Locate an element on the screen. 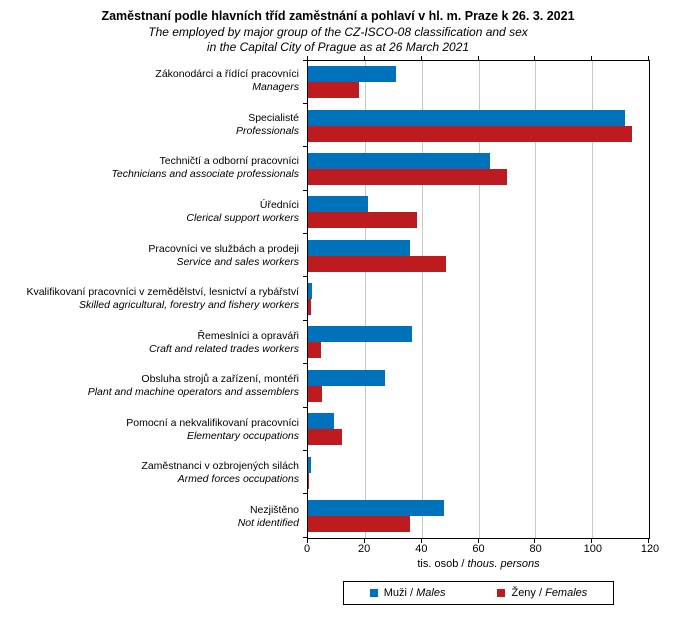 This screenshot has width=676, height=623. x-axis-title: tis. osob / thous. persons is located at coordinates (478, 564).